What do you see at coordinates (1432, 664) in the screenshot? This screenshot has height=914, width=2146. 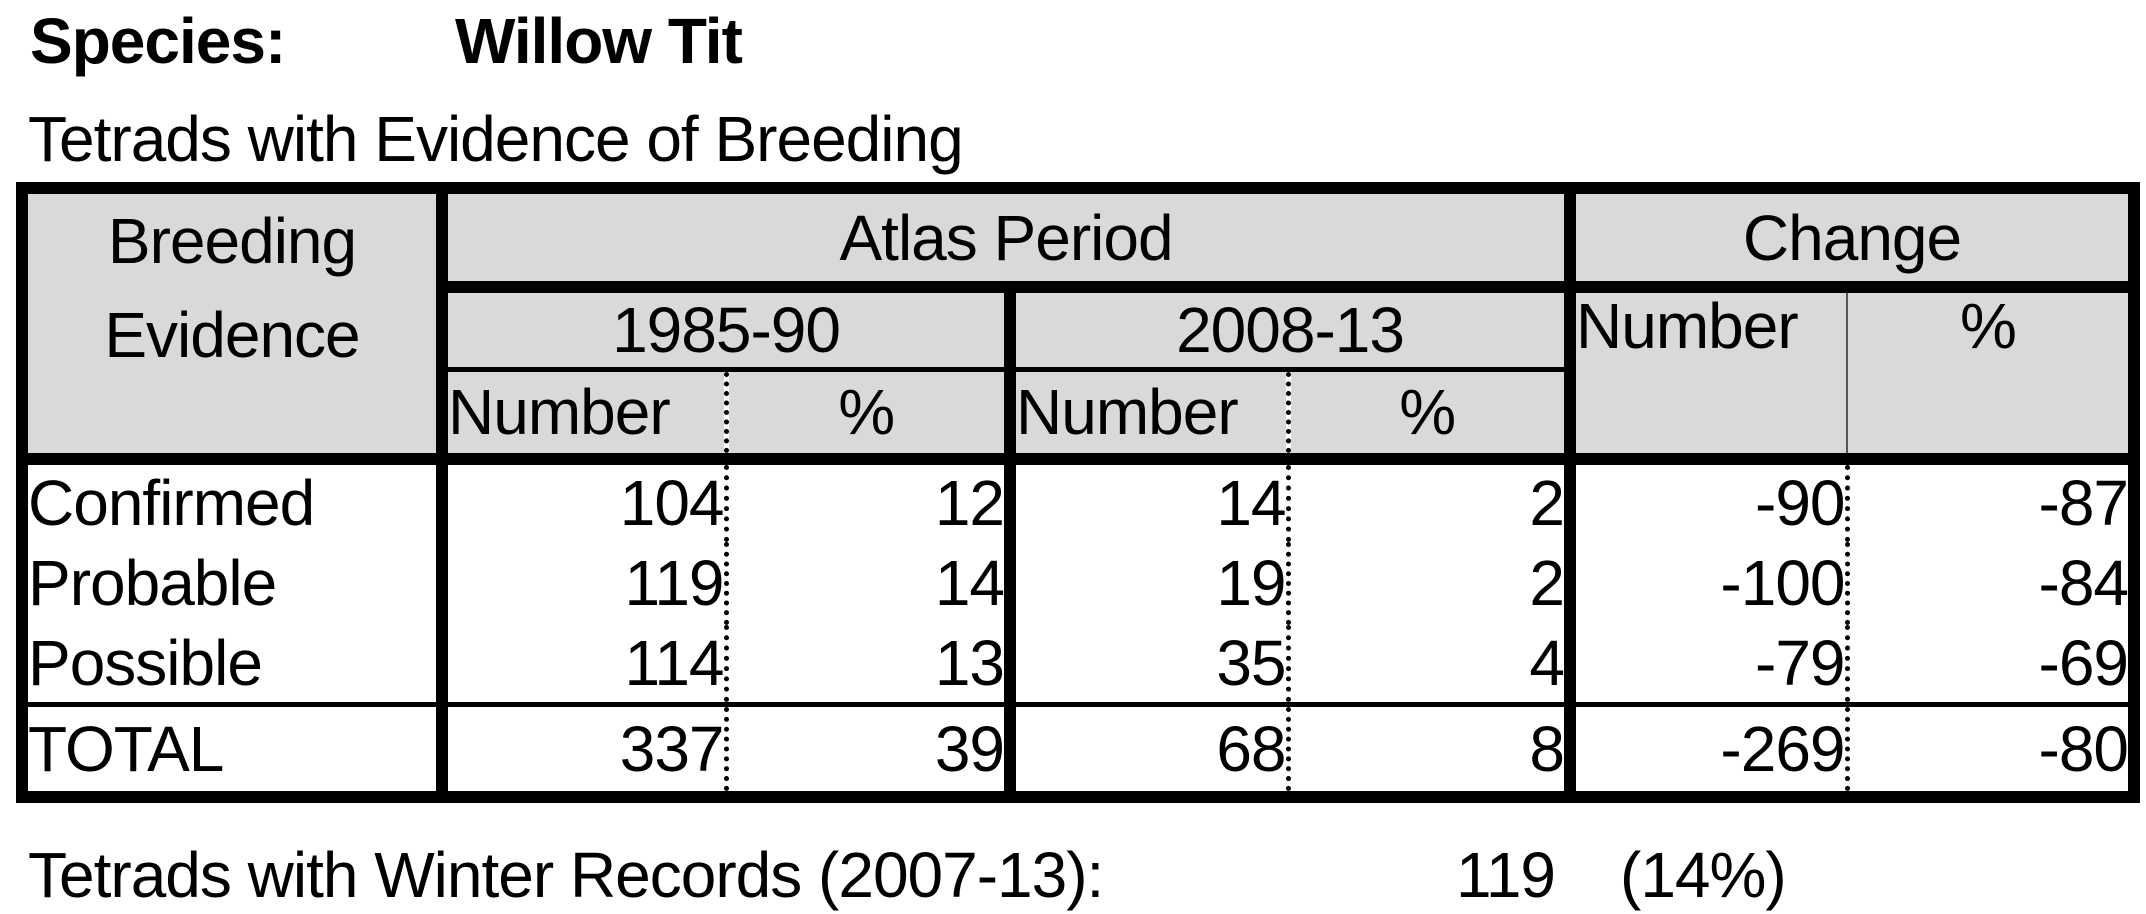 I see `cell-possible-2008-percent: 4` at bounding box center [1432, 664].